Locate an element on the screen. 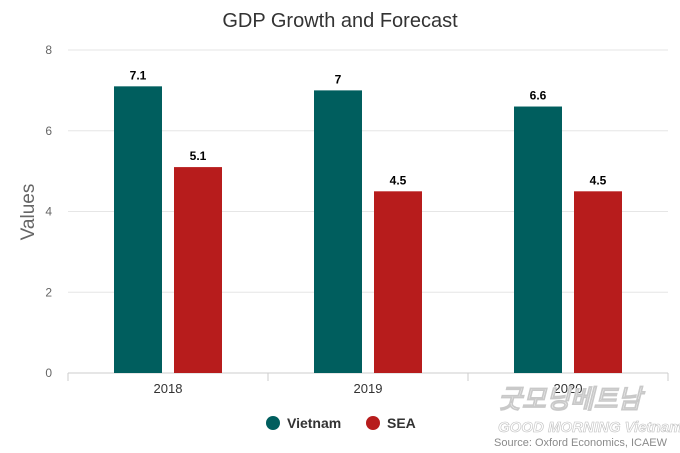 The width and height of the screenshot is (680, 453). data-label: 7.1 is located at coordinates (138, 75).